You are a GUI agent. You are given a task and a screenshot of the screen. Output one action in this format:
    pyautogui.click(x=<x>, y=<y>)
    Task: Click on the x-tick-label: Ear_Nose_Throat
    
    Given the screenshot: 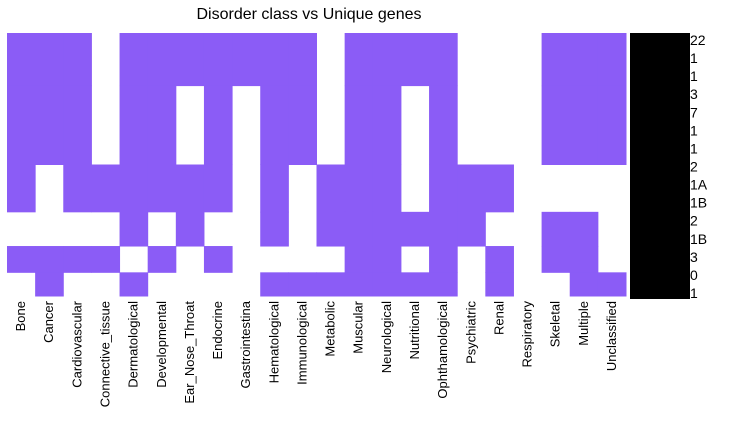 What is the action you would take?
    pyautogui.click(x=189, y=352)
    